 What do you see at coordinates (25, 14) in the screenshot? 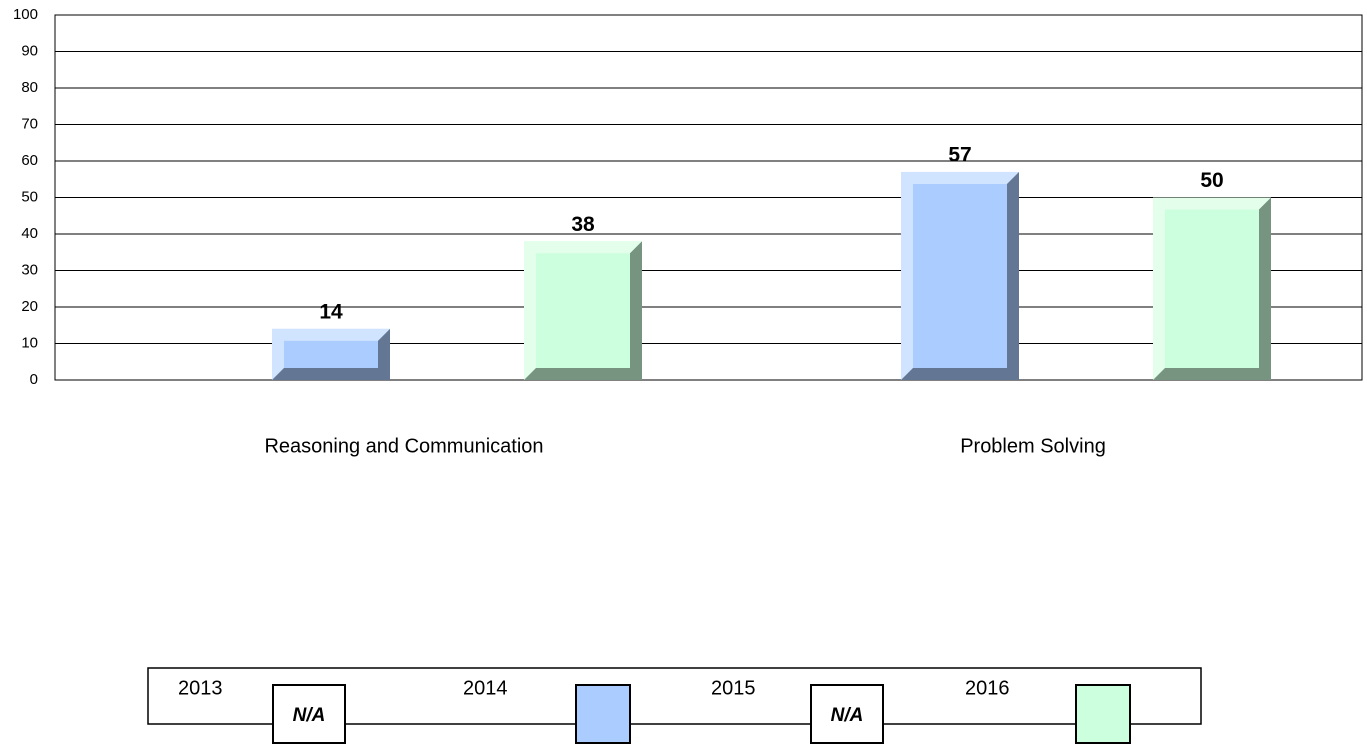
I see `y-tick-label: 100` at bounding box center [25, 14].